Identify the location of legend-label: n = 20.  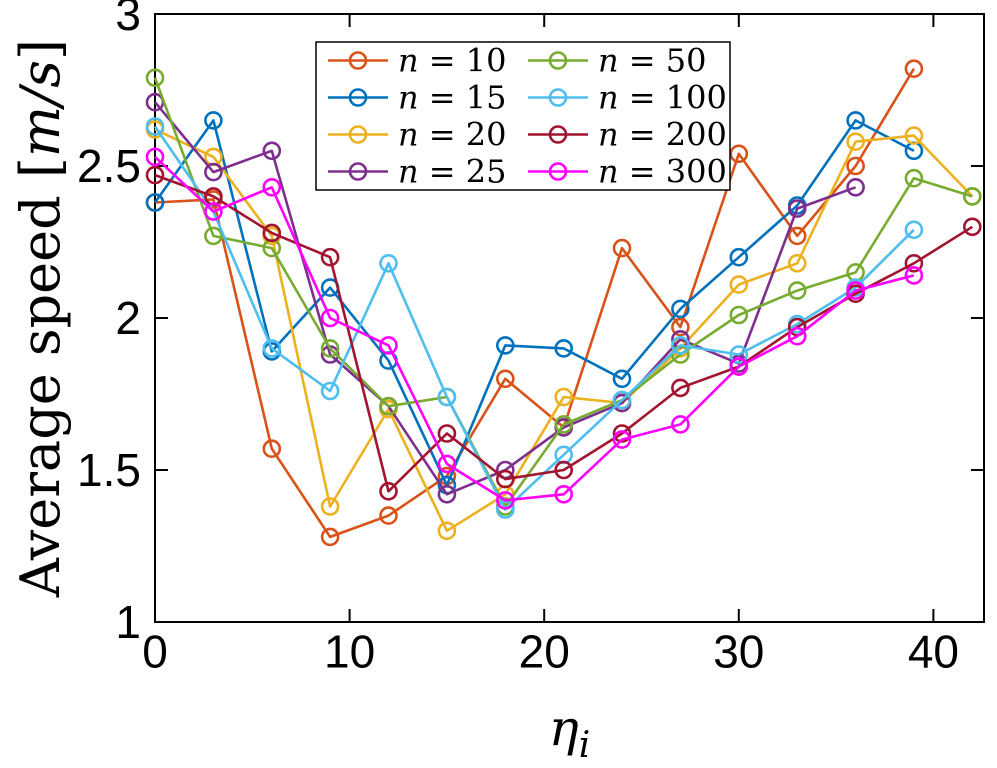
(452, 135).